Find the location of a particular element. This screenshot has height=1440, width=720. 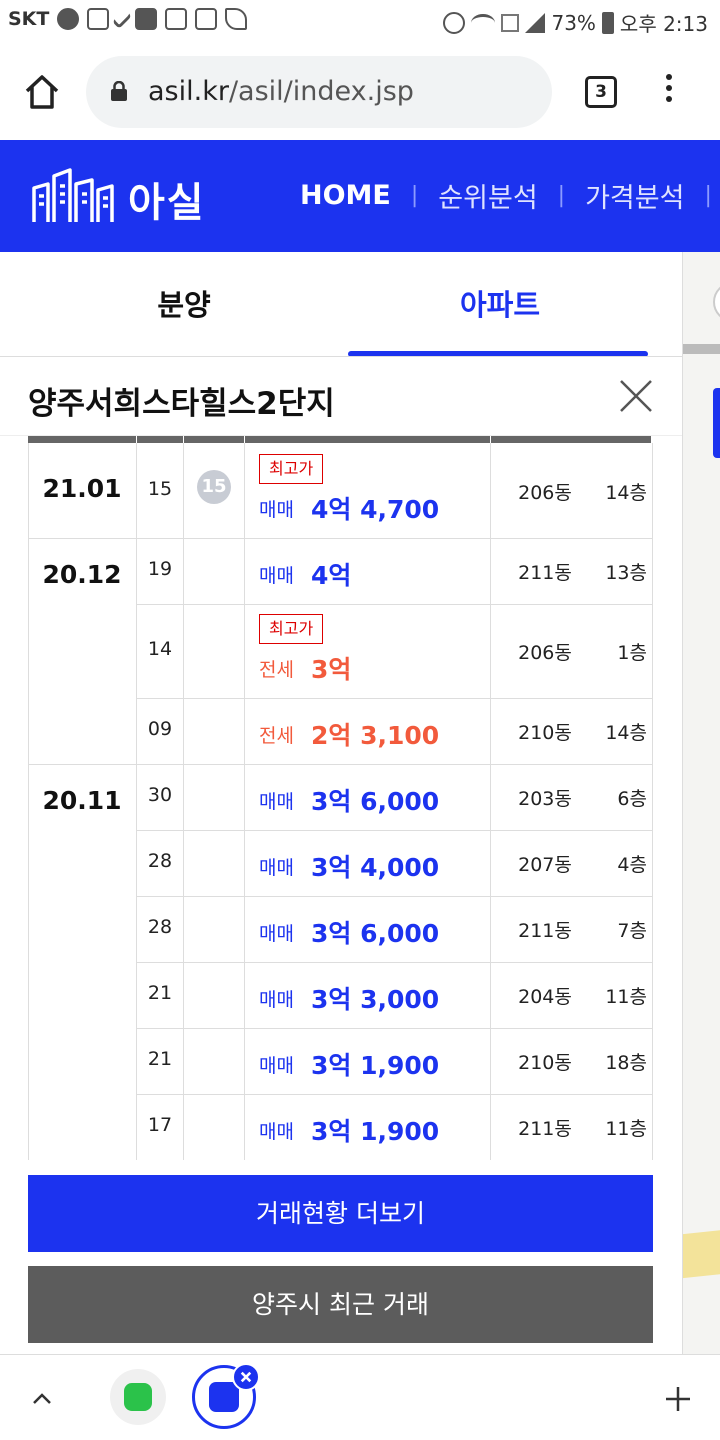

status-left: SKT is located at coordinates (128, 19).